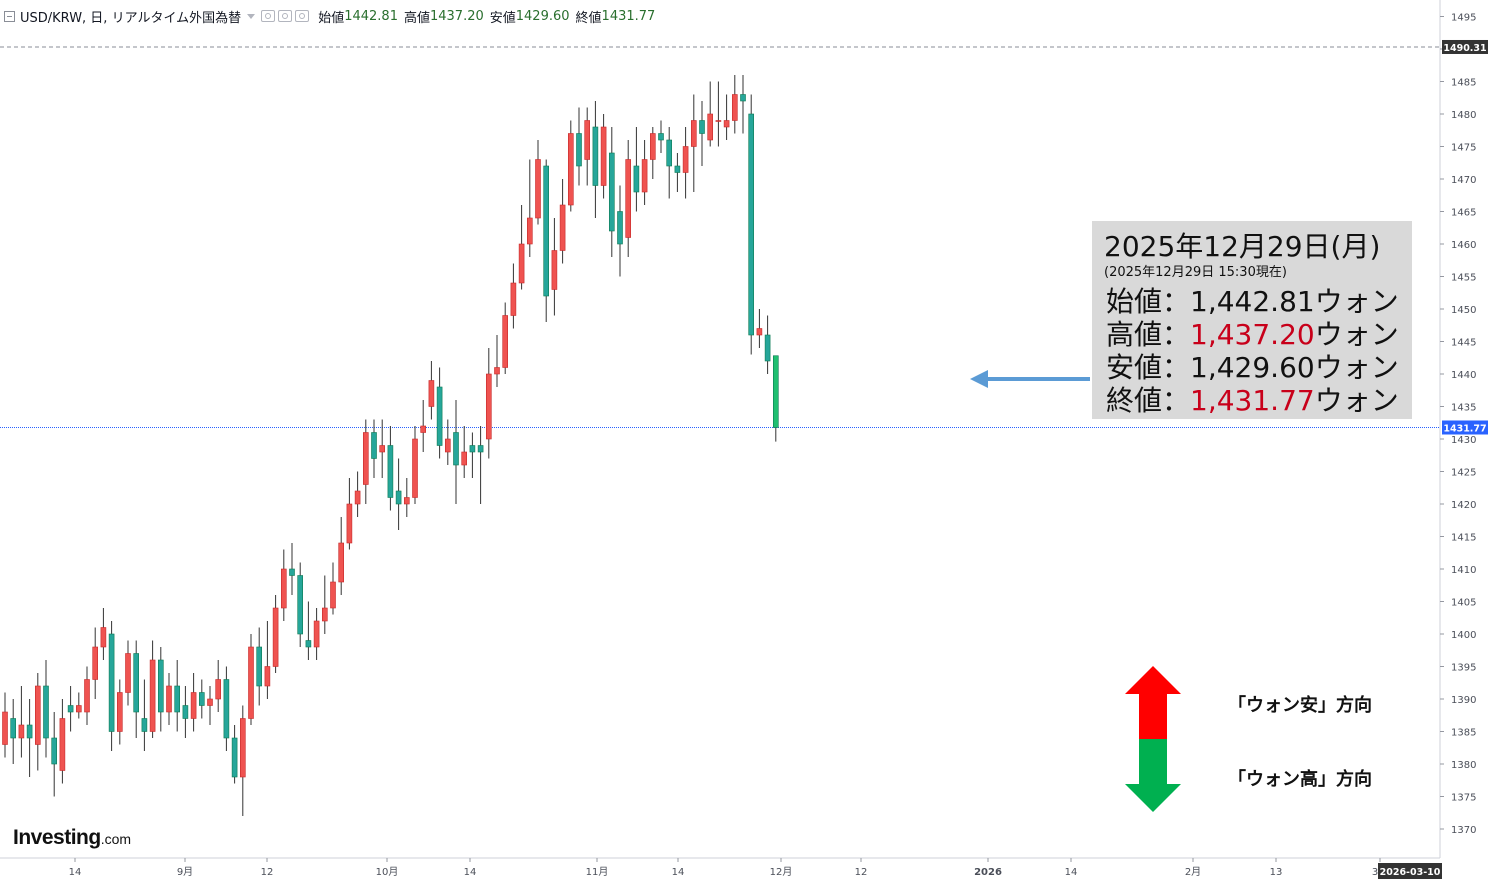 The height and width of the screenshot is (879, 1490). What do you see at coordinates (251, 16) in the screenshot?
I see `chevron-down-icon` at bounding box center [251, 16].